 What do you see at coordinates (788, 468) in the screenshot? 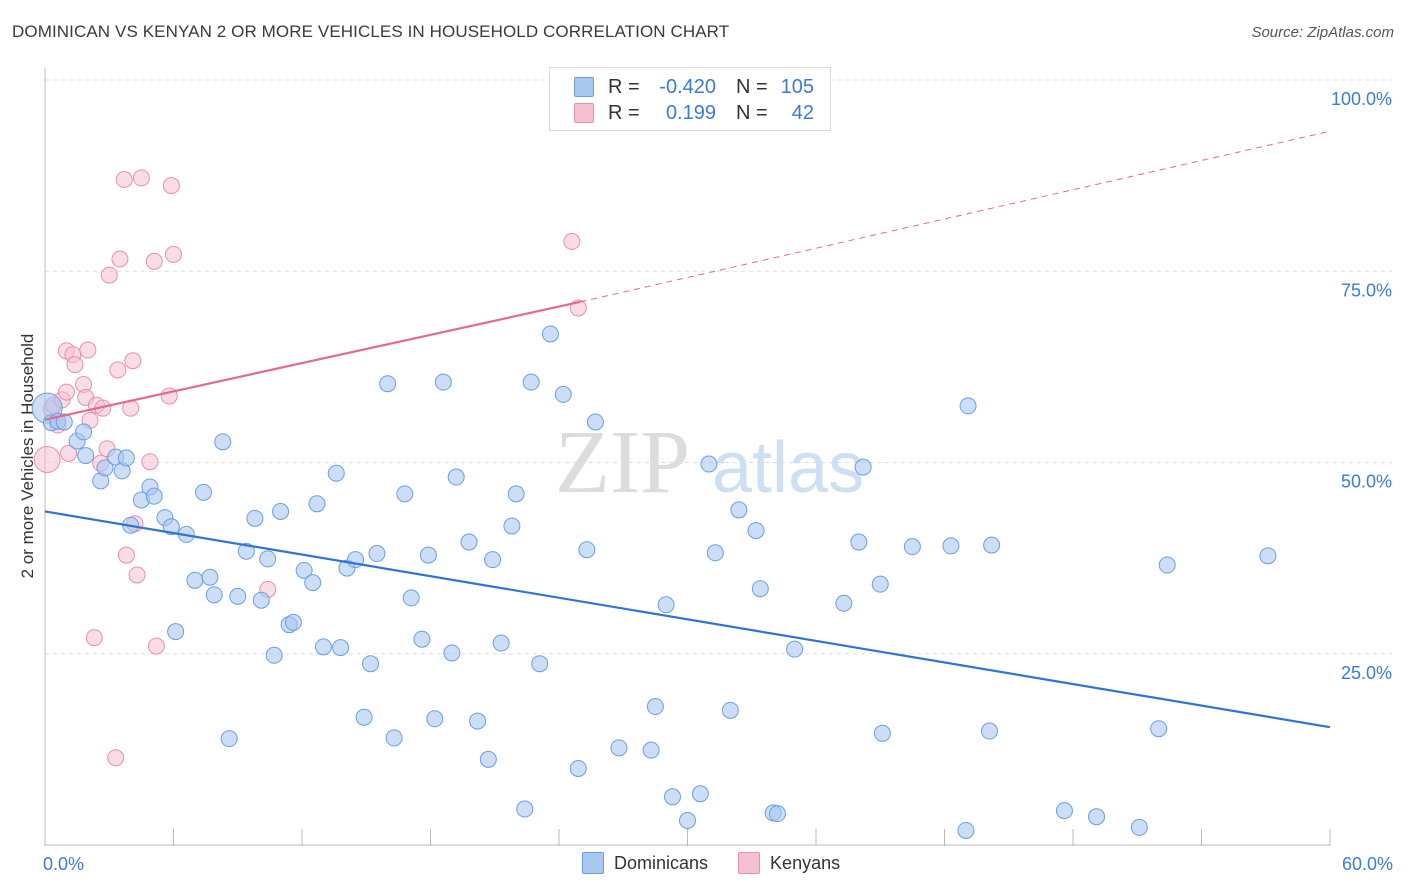
I see `watermark-atlas: atlas` at bounding box center [788, 468].